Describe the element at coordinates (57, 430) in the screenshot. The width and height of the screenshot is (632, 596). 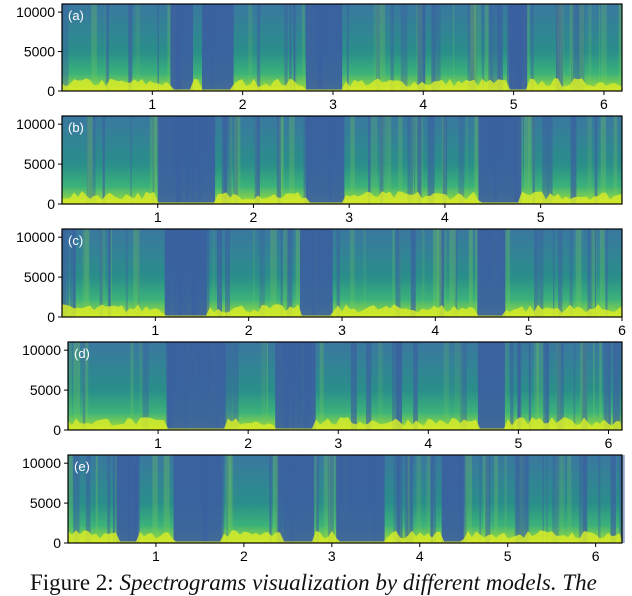
I see `y-tick-label: 0` at that location.